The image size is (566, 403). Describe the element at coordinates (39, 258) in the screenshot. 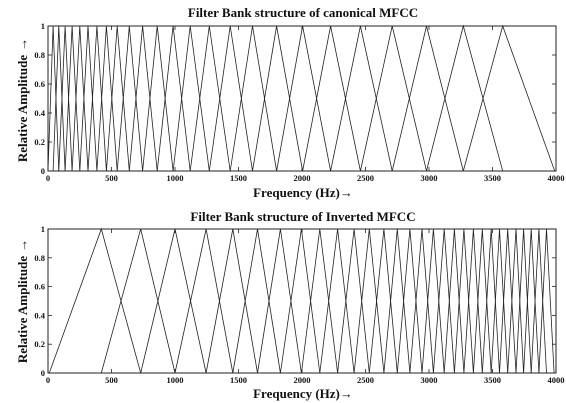

I see `y-tick-label: 0.8` at that location.